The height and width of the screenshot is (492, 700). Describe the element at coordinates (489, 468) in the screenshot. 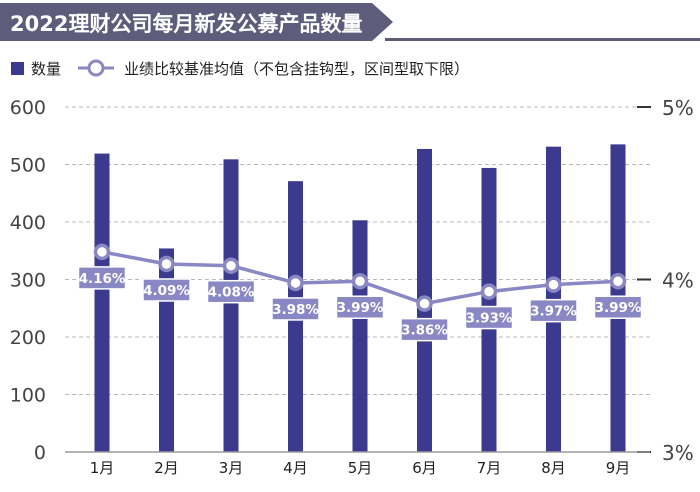

I see `x-tick-label: 7月` at that location.